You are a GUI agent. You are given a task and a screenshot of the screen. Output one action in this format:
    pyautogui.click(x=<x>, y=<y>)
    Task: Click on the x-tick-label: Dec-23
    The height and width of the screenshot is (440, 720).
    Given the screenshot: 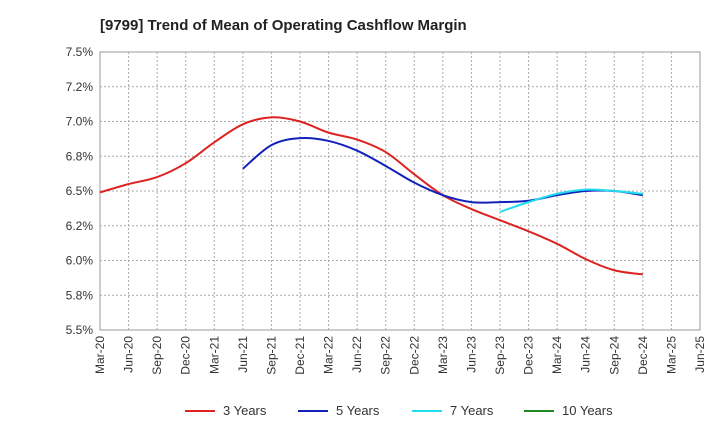 What is the action you would take?
    pyautogui.click(x=529, y=355)
    